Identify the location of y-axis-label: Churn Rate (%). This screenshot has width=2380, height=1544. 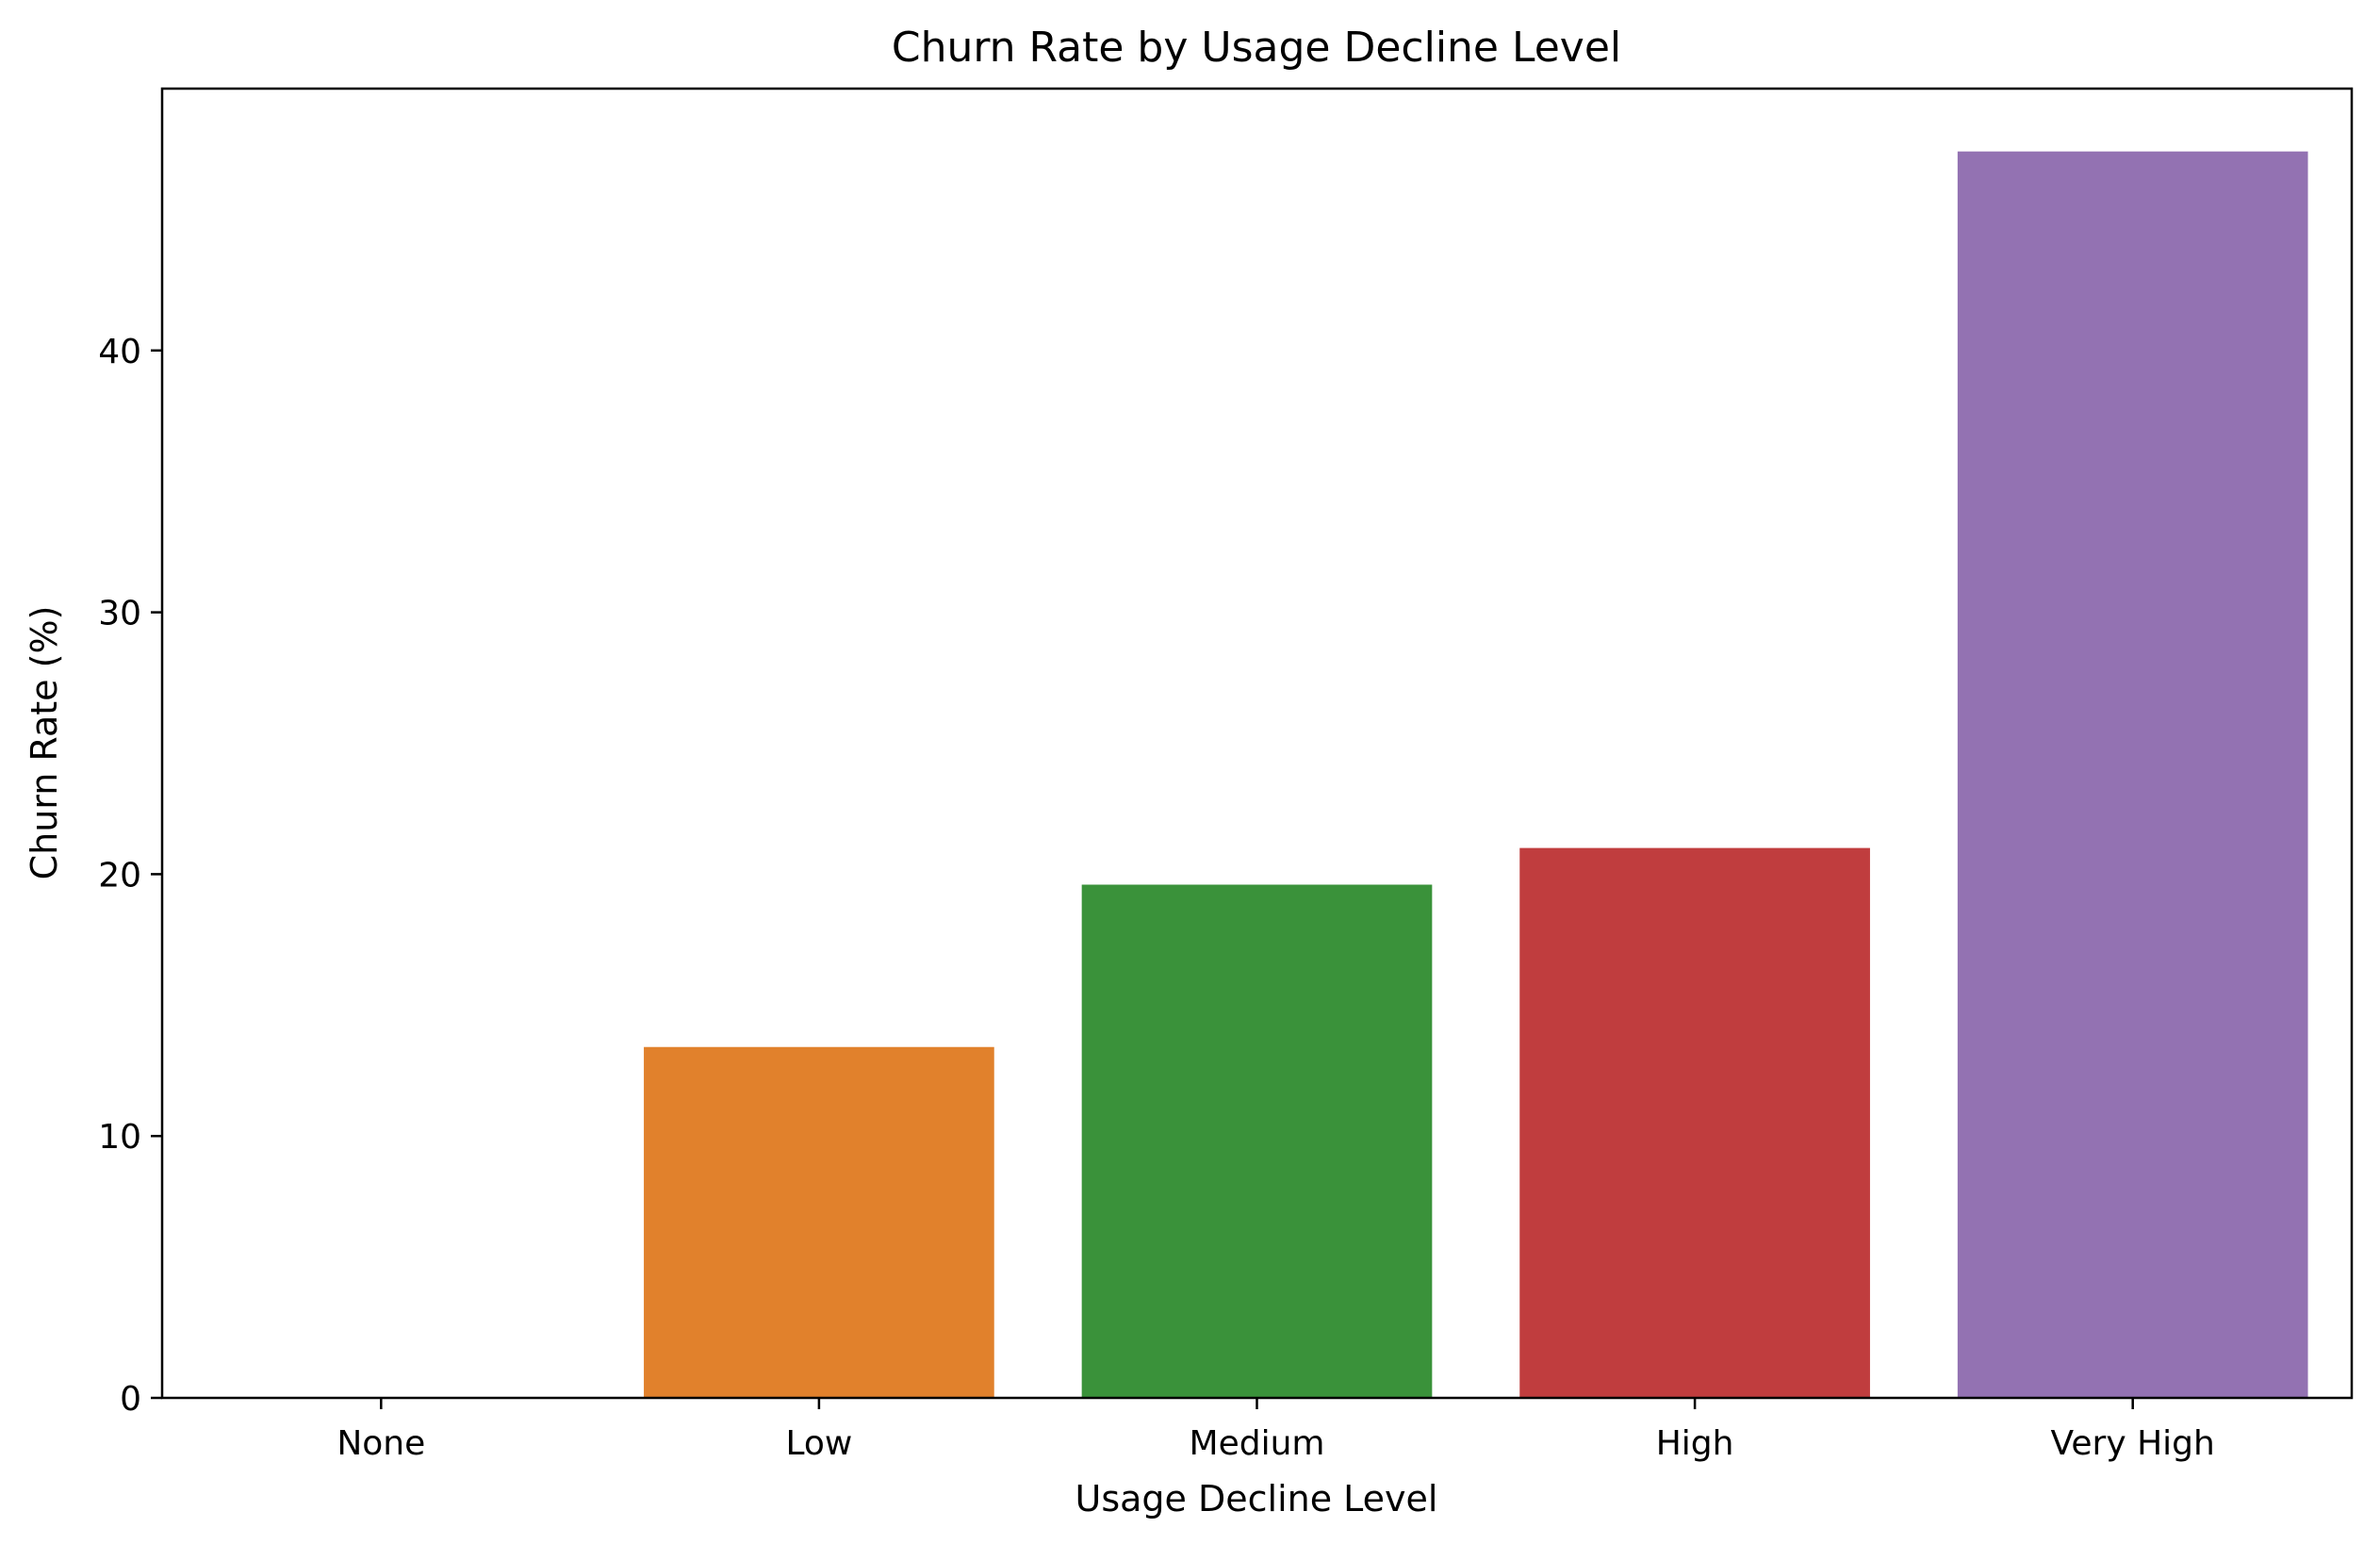
(44, 743).